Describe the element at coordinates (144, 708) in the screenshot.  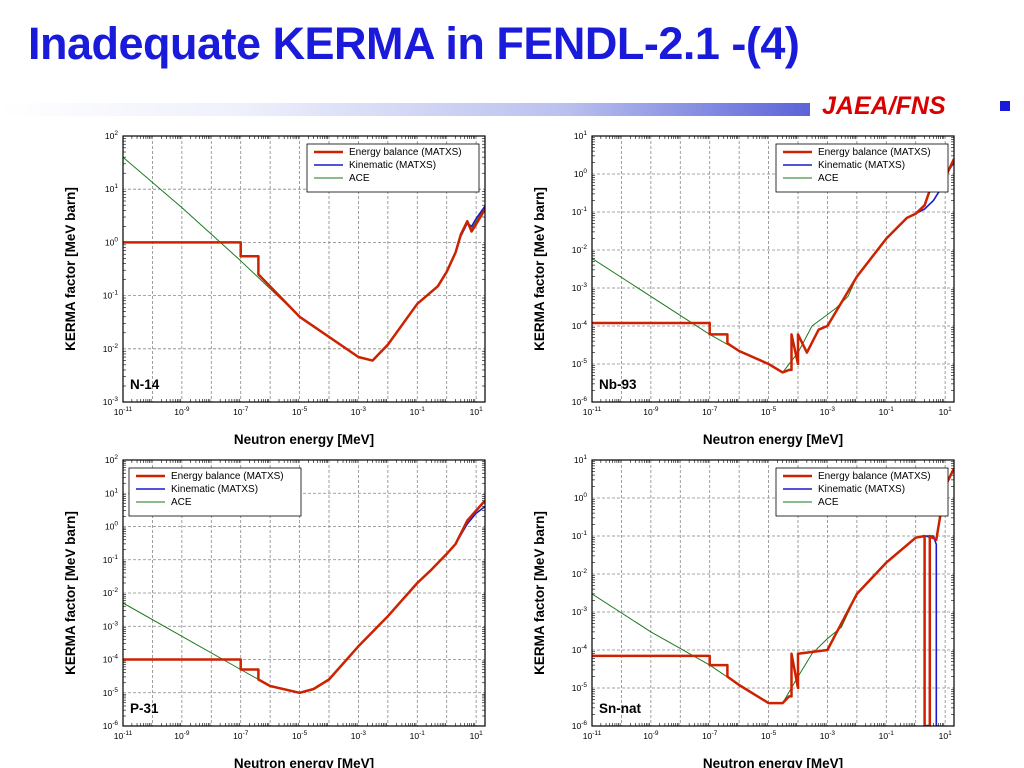
I see `panel-label: P-31` at that location.